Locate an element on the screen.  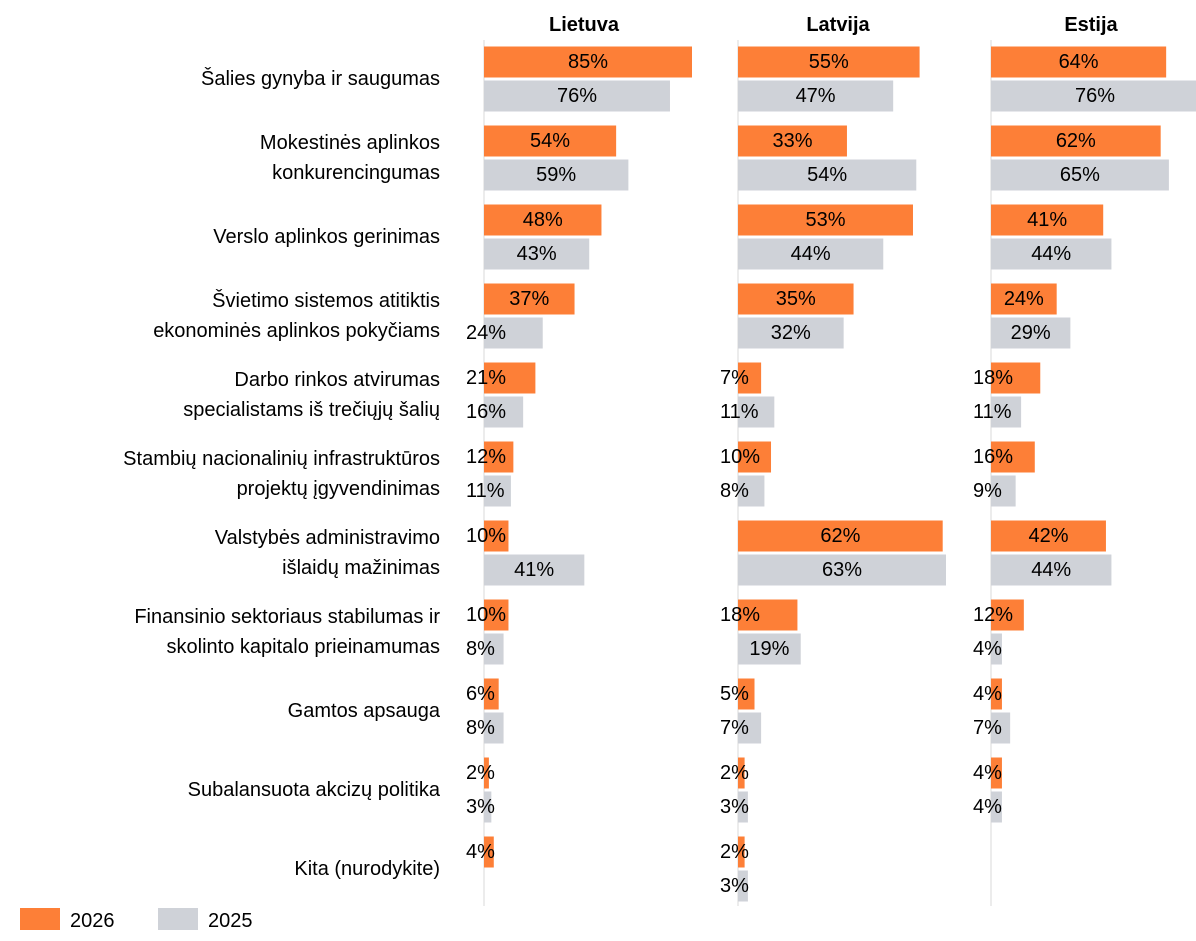
value-label: 5% is located at coordinates (734, 694).